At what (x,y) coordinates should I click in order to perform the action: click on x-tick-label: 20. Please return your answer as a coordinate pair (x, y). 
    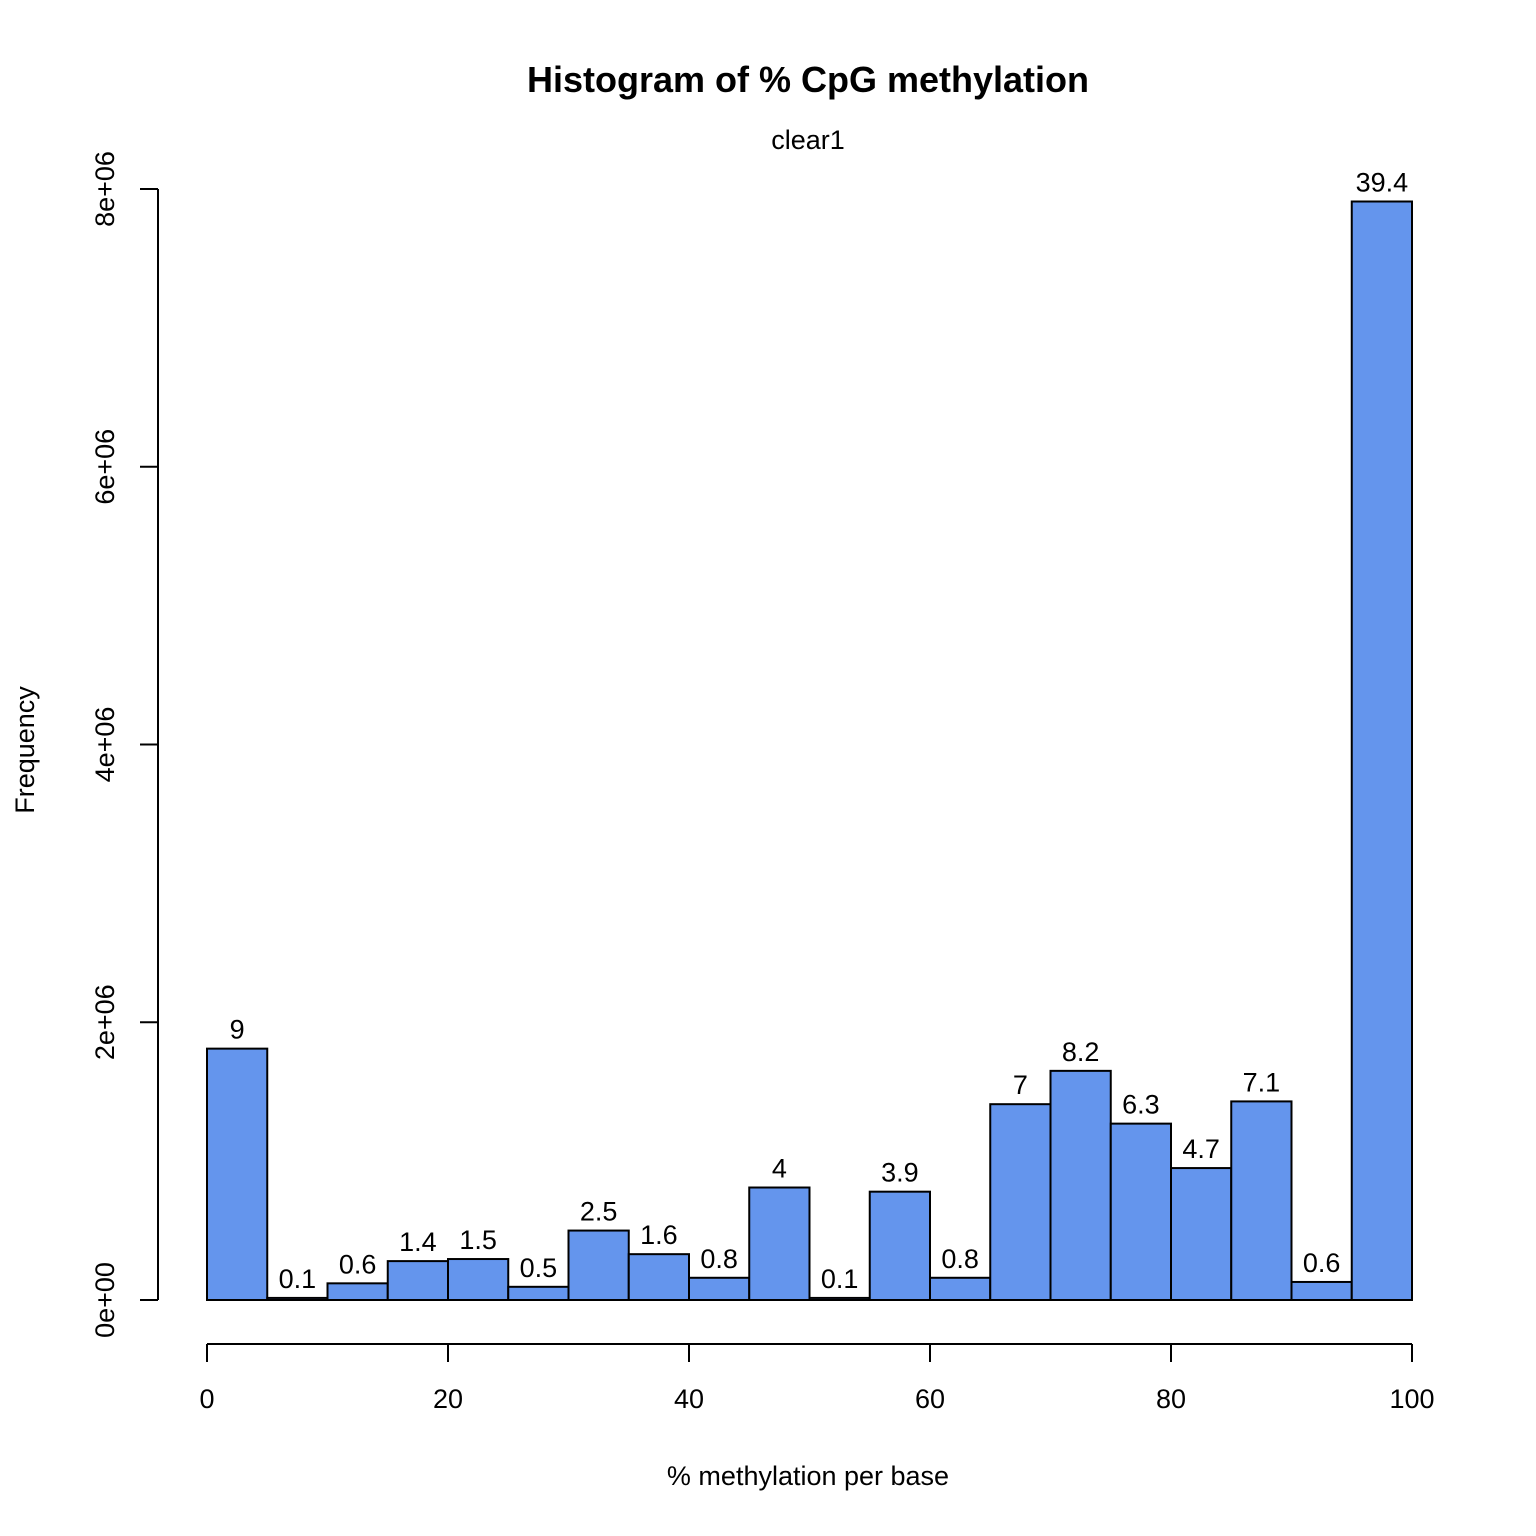
    Looking at the image, I should click on (448, 1399).